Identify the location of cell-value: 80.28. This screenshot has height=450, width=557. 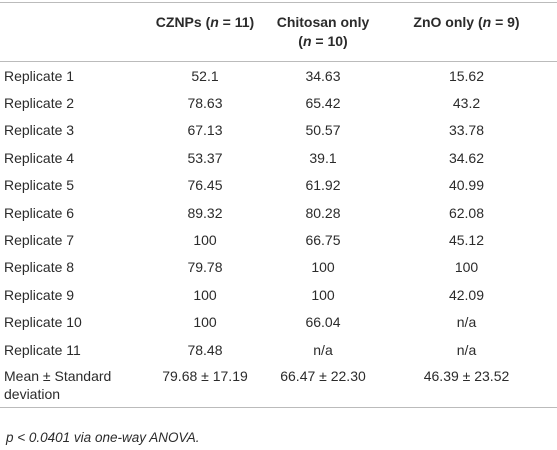
(323, 212).